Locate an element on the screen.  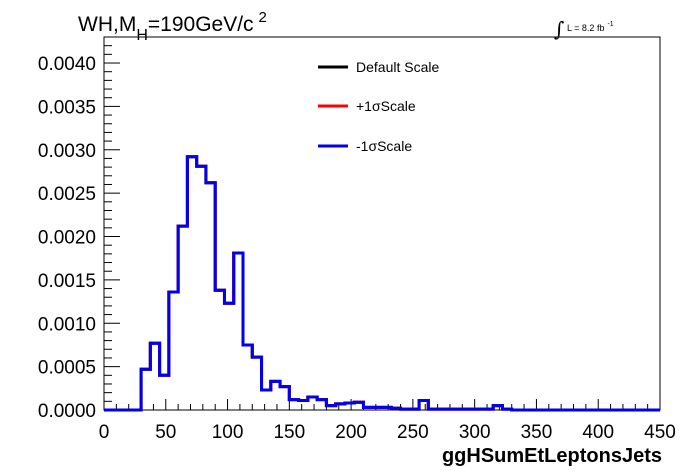
lumi-label: L = 8.2 fb -1 is located at coordinates (590, 27).